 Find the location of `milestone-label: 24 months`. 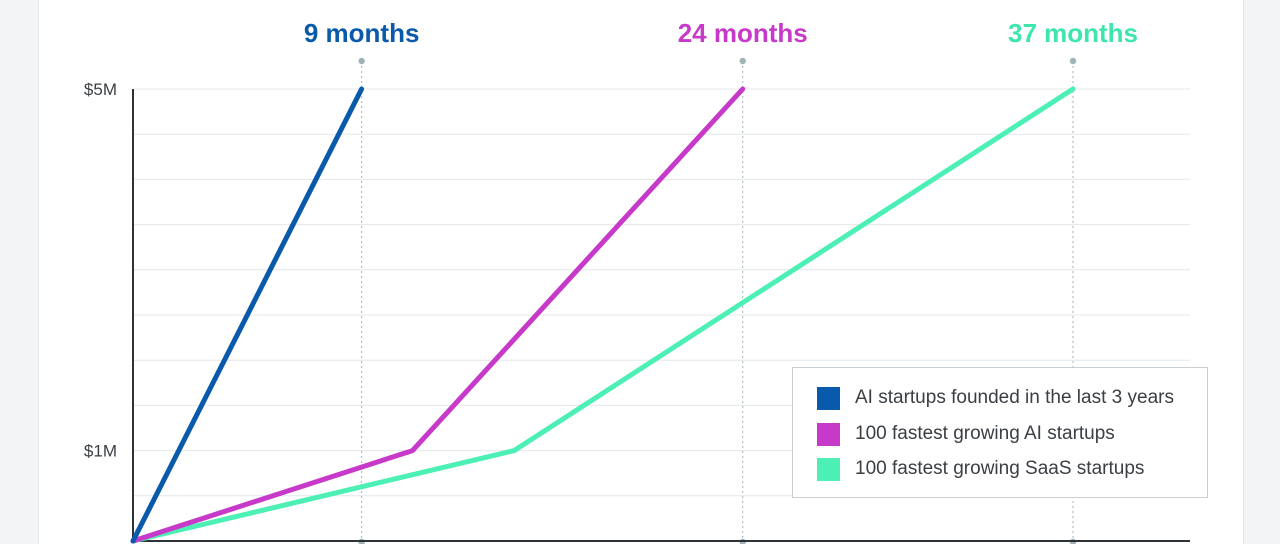

milestone-label: 24 months is located at coordinates (743, 33).